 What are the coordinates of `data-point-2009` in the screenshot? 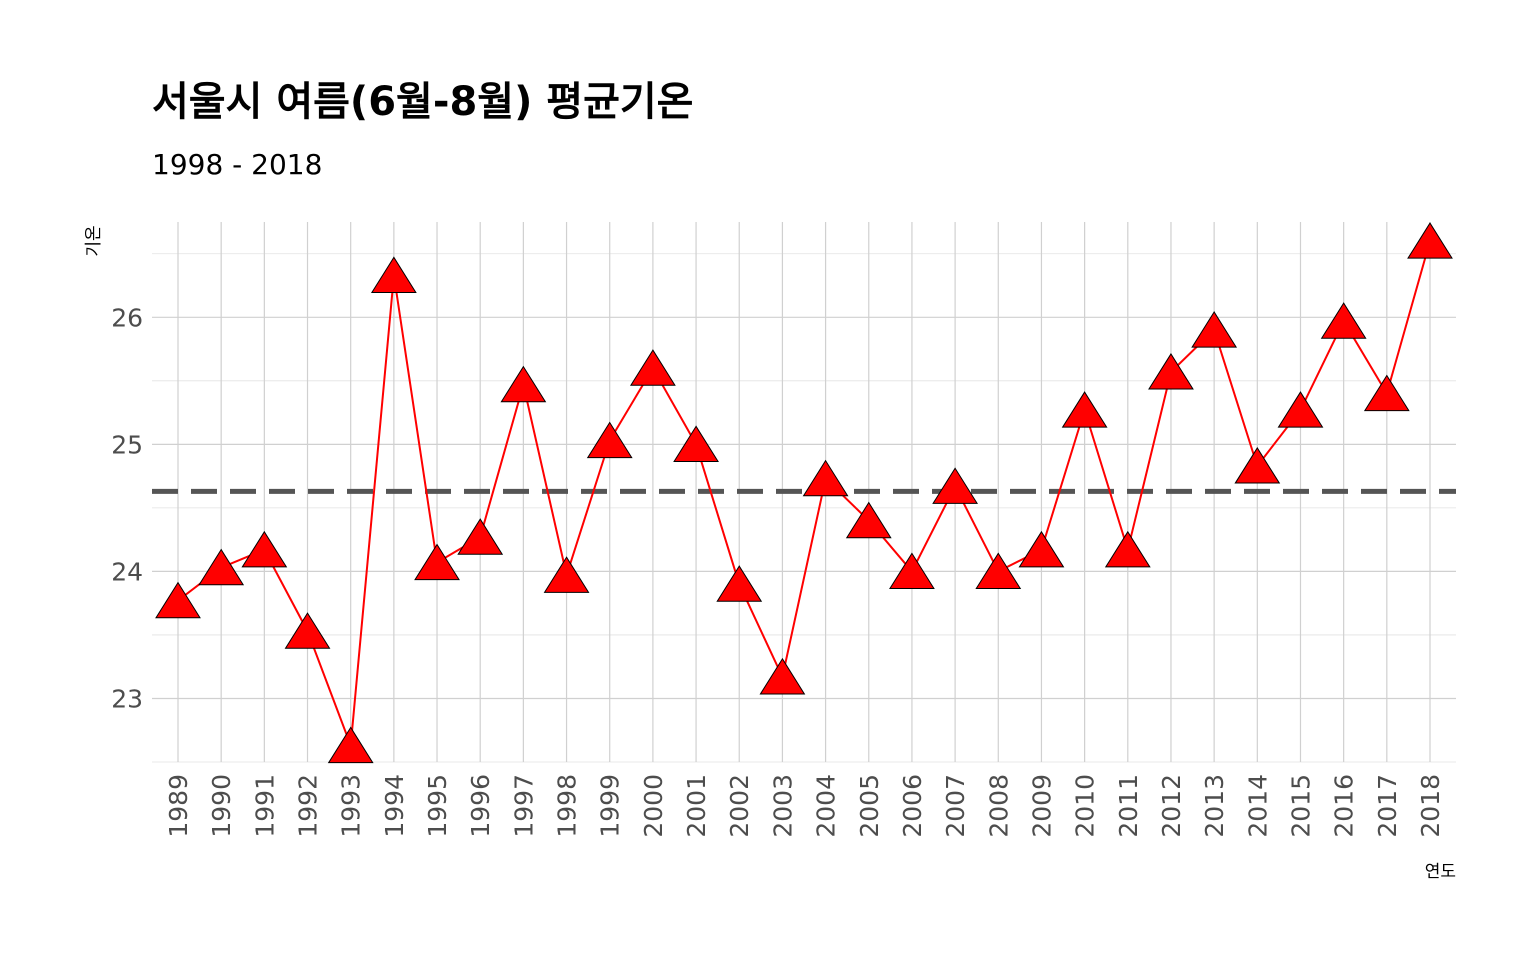 It's located at (1041, 549).